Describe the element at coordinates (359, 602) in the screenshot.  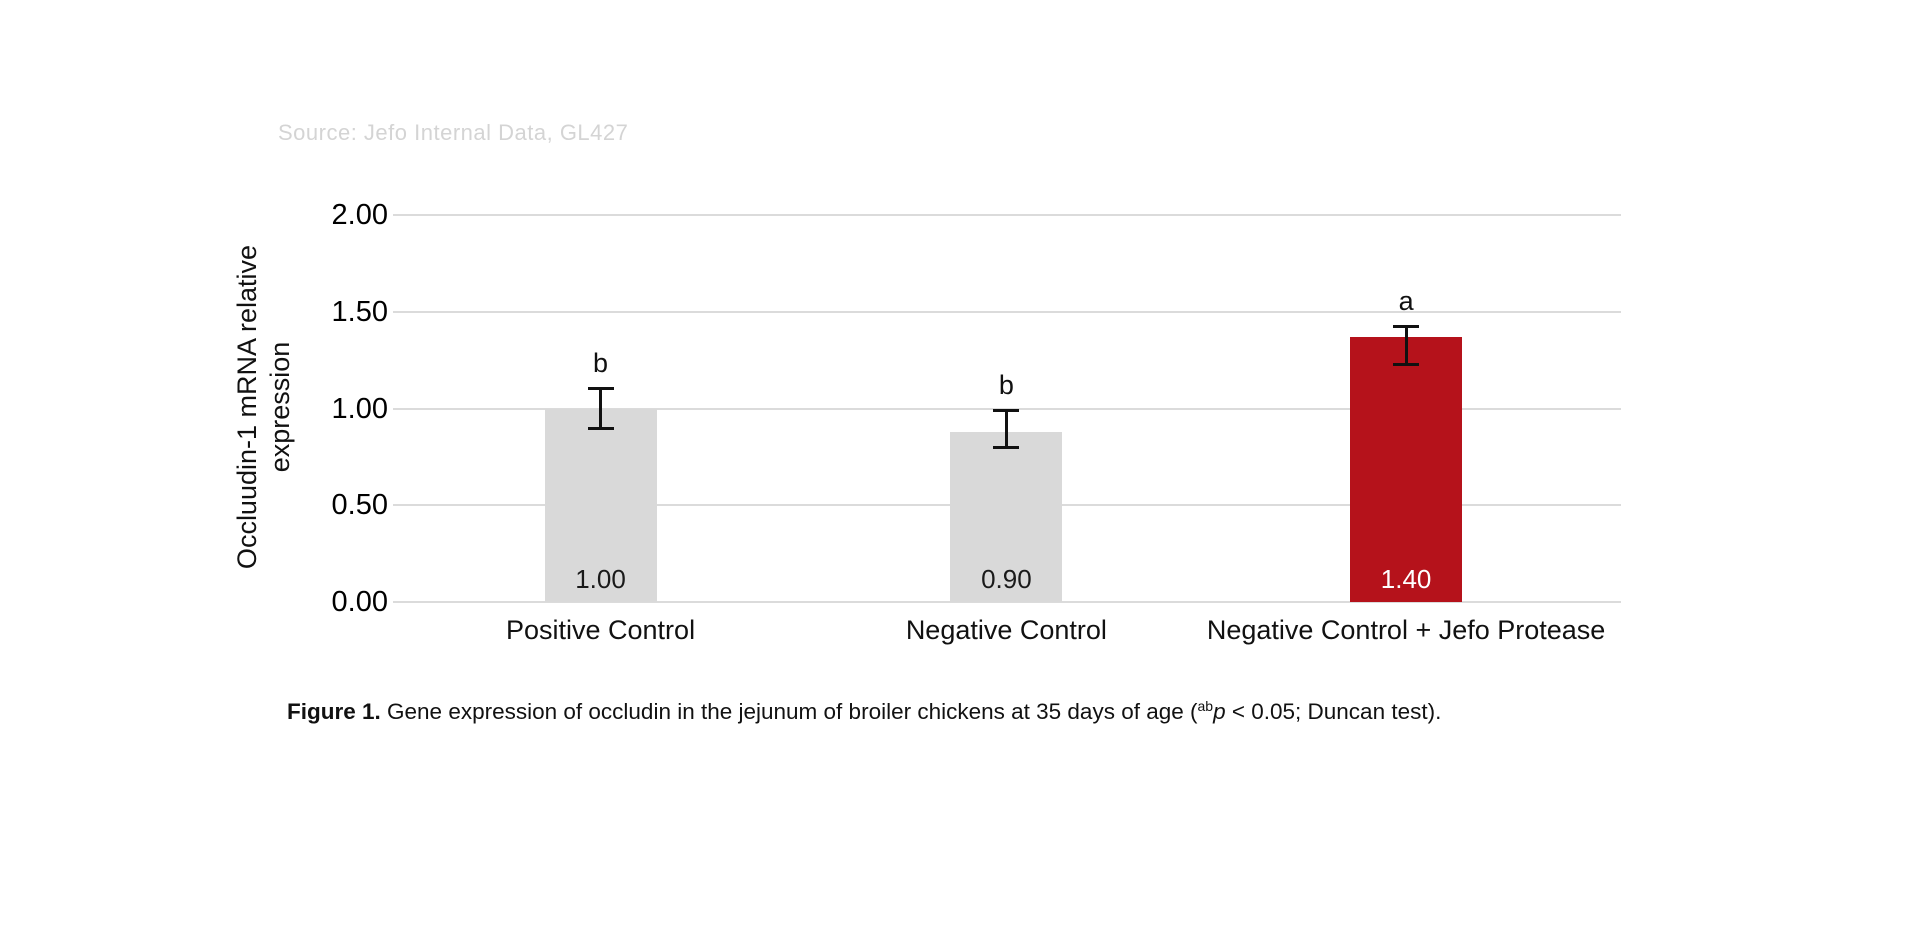
I see `y-tick-label: 0.00` at that location.